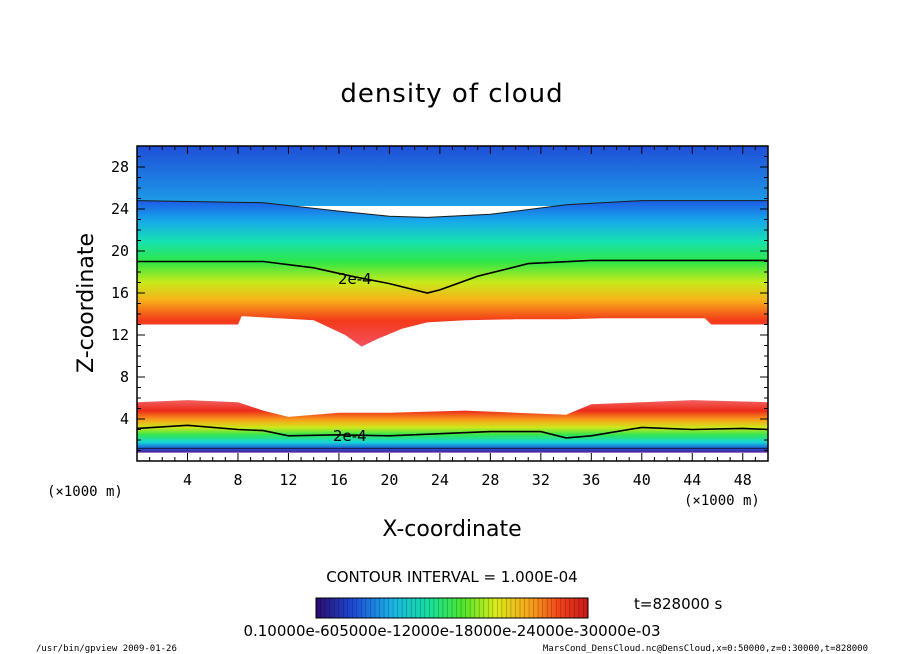 Image resolution: width=904 pixels, height=654 pixels. What do you see at coordinates (440, 480) in the screenshot?
I see `x-tick-label: 24` at bounding box center [440, 480].